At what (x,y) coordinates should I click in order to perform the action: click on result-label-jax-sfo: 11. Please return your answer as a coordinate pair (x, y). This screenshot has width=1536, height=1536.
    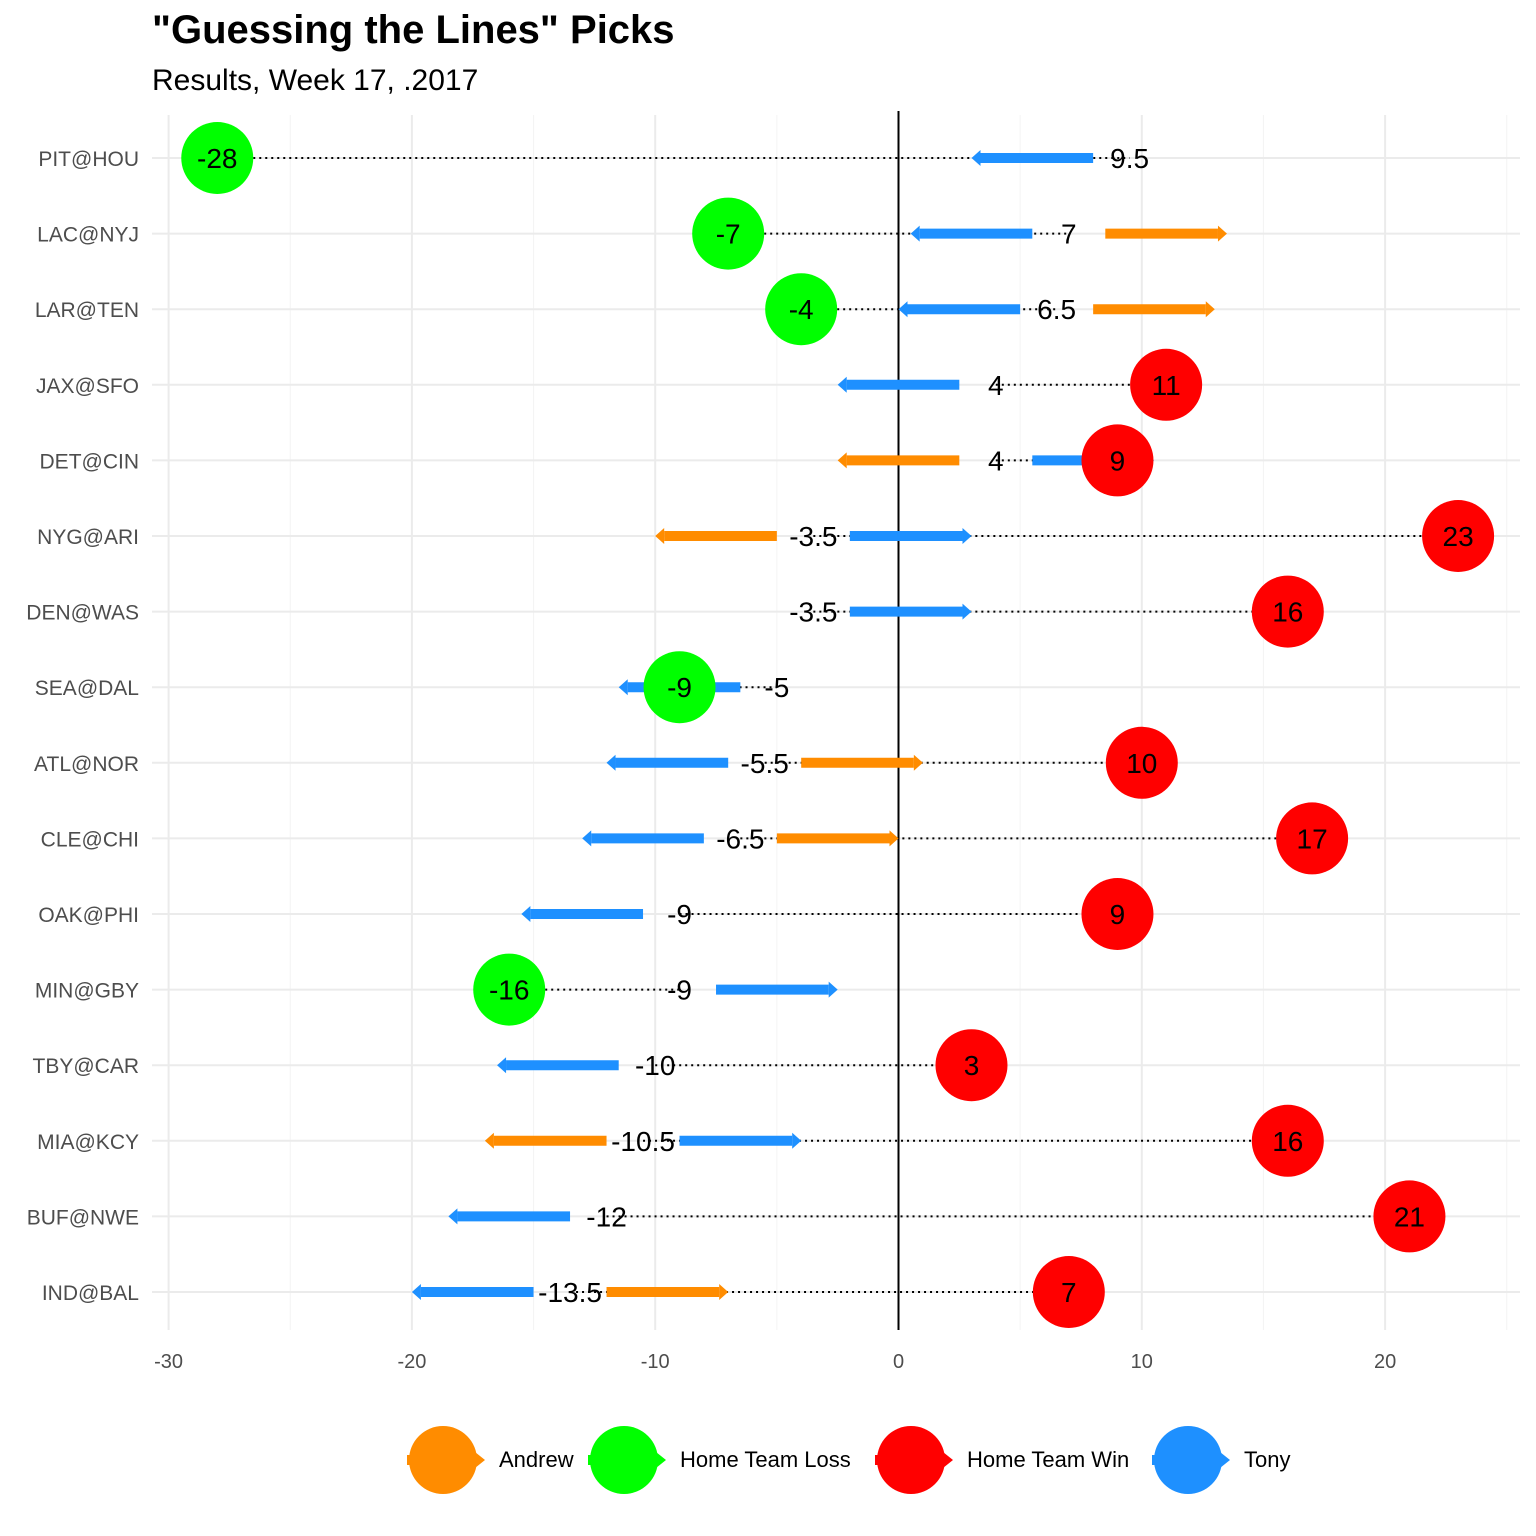
    Looking at the image, I should click on (1166, 385).